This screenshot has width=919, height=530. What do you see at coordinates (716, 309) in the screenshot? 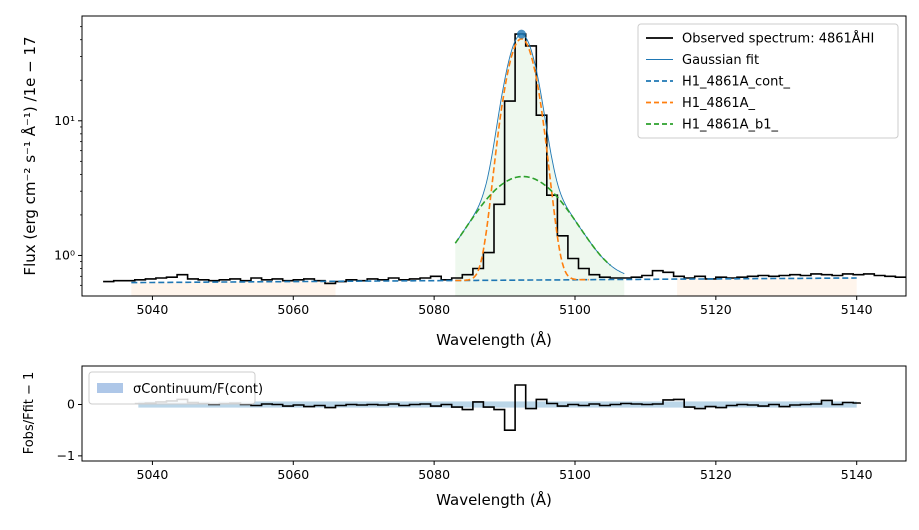
I see `main-x-tick-label: 5120` at bounding box center [716, 309].